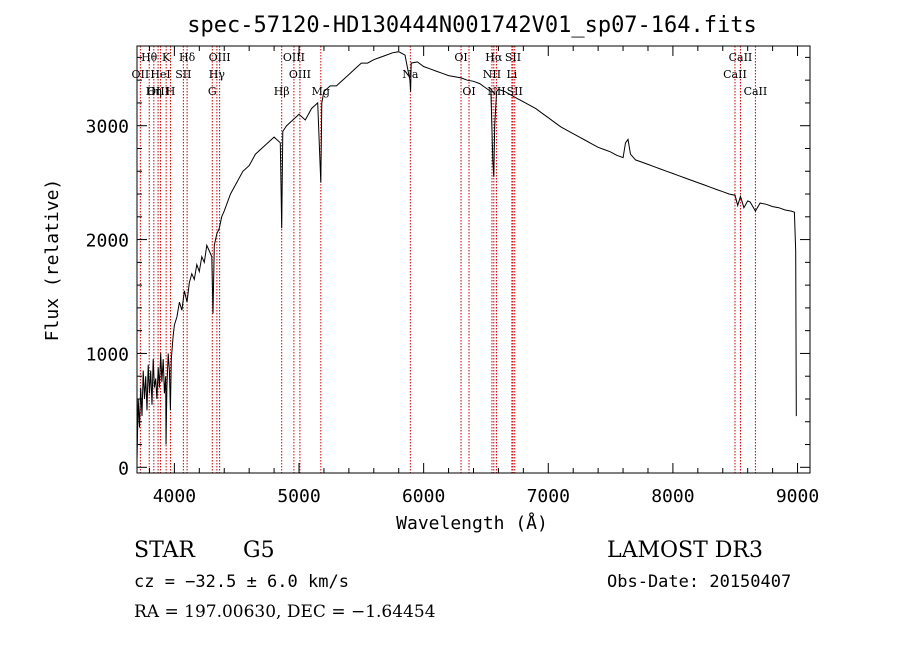  What do you see at coordinates (460, 57) in the screenshot?
I see `line-label-17: OI` at bounding box center [460, 57].